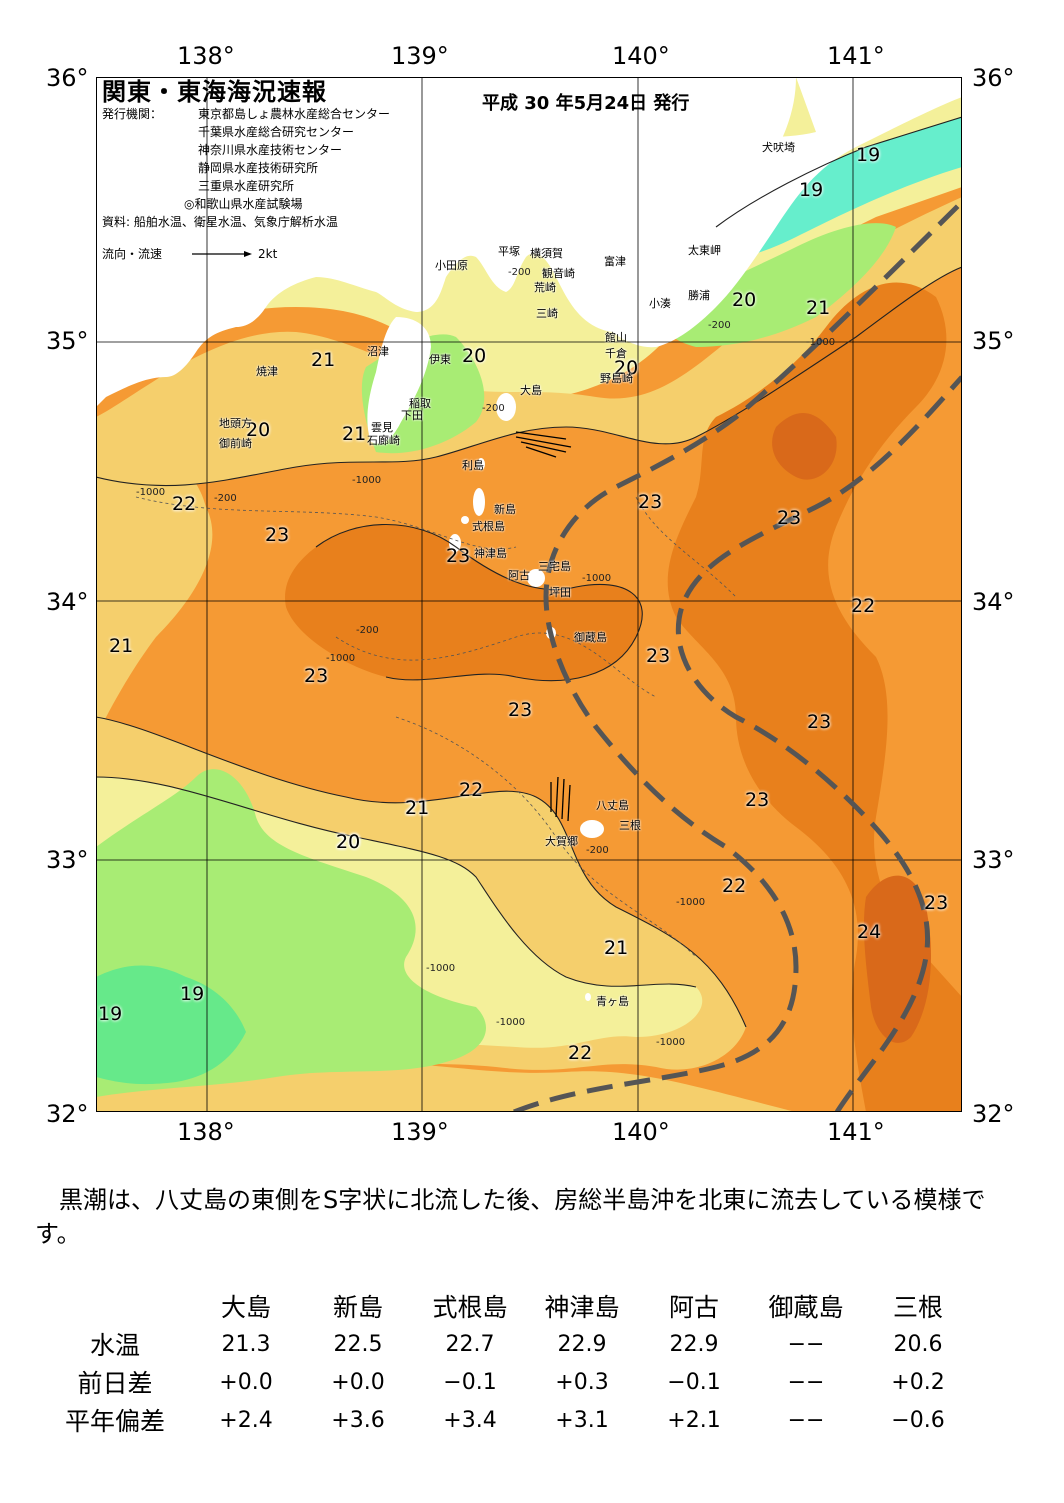  I want to click on table-row: 水温 21.3 22.5 22.7 22.9 22.9 −− 20.6, so click(507, 1344).